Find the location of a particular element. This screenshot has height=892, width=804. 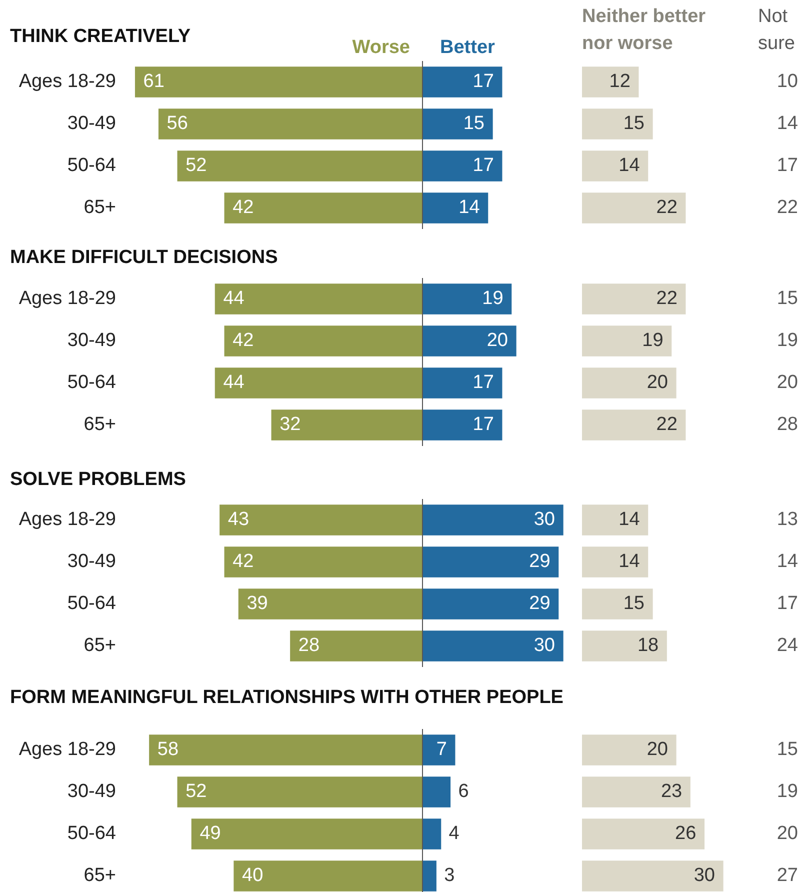

chart-title: THINK CREATIVELY is located at coordinates (100, 37).